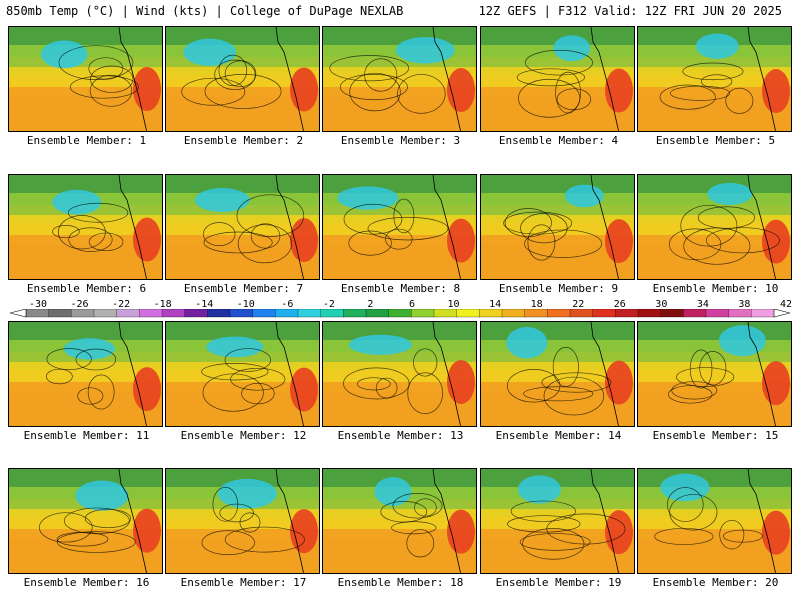  What do you see at coordinates (786, 304) in the screenshot?
I see `colorbar-tick-label: 42` at bounding box center [786, 304].